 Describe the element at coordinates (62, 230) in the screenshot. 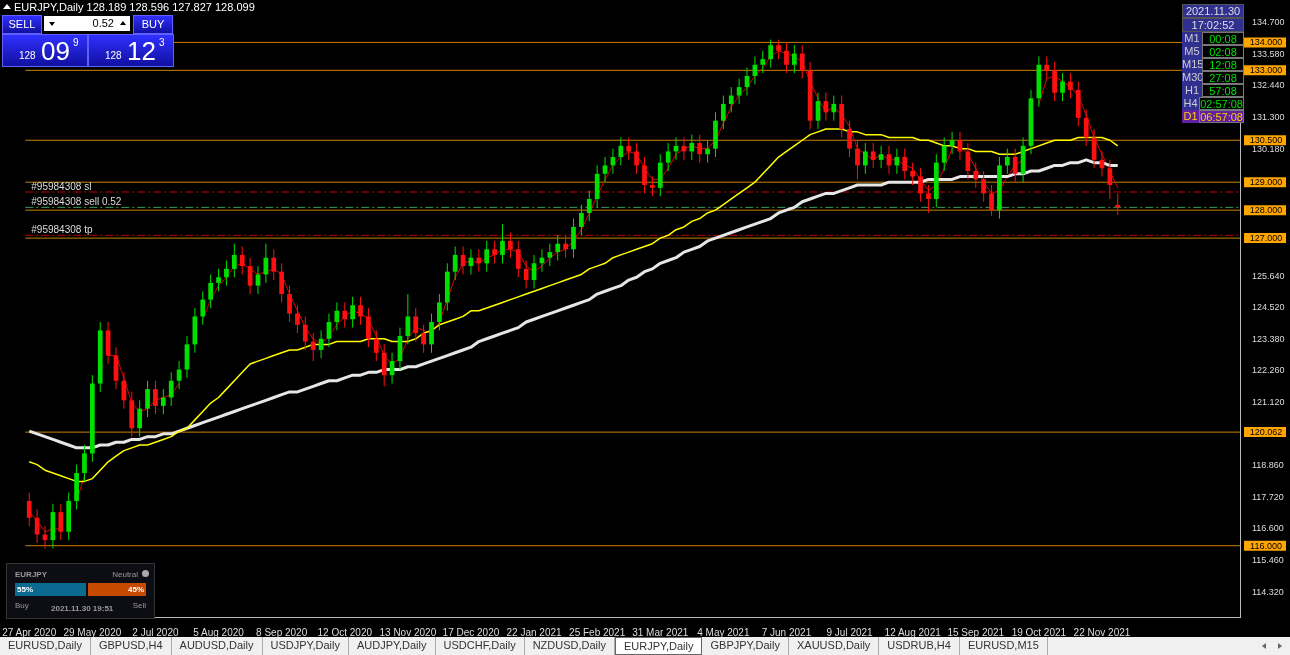

I see `ref-line-label: #95984308 tp` at that location.